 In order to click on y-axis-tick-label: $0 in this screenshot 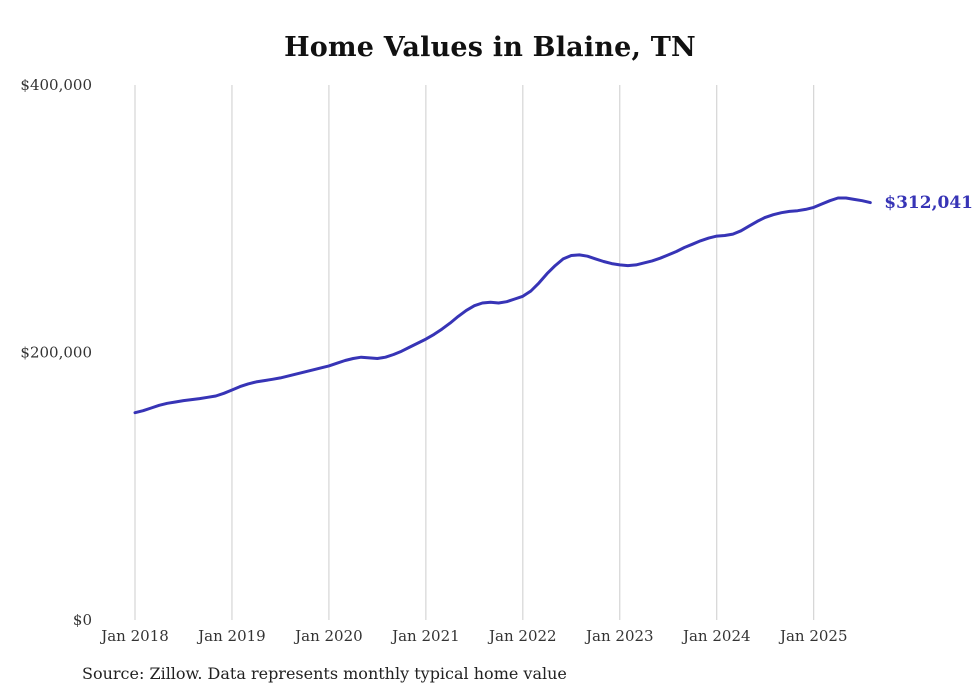, I will do `click(82, 620)`.